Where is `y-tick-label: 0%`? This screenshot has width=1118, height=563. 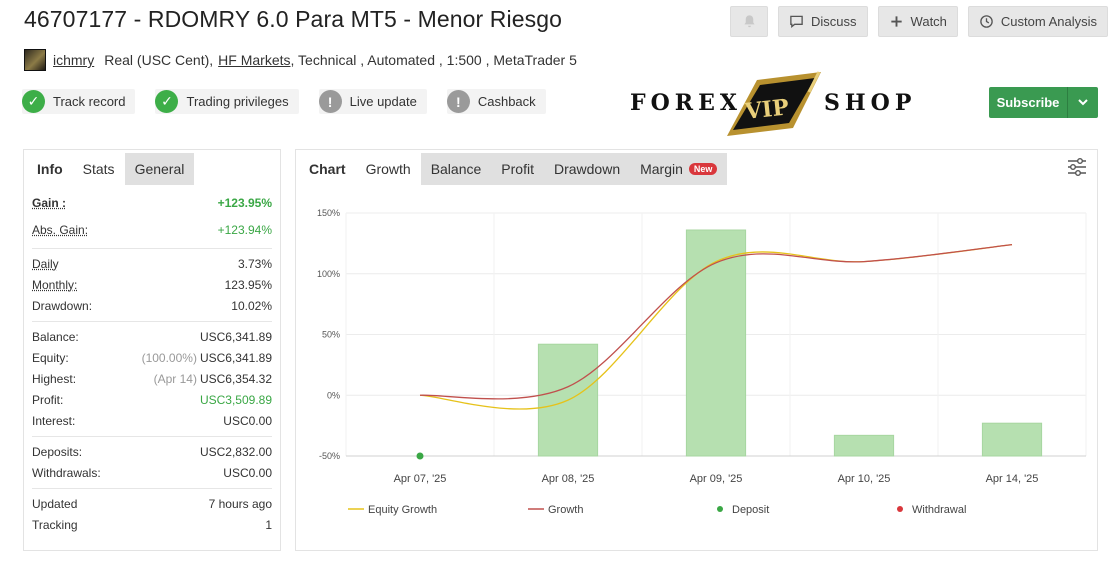 y-tick-label: 0% is located at coordinates (333, 395).